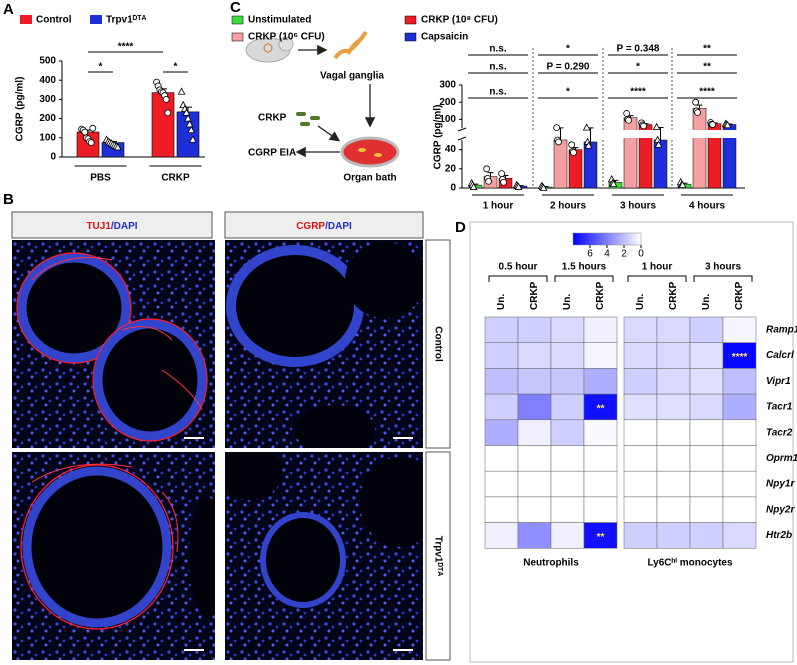 The width and height of the screenshot is (797, 665). What do you see at coordinates (47, 118) in the screenshot?
I see `y-tick-label: 200` at bounding box center [47, 118].